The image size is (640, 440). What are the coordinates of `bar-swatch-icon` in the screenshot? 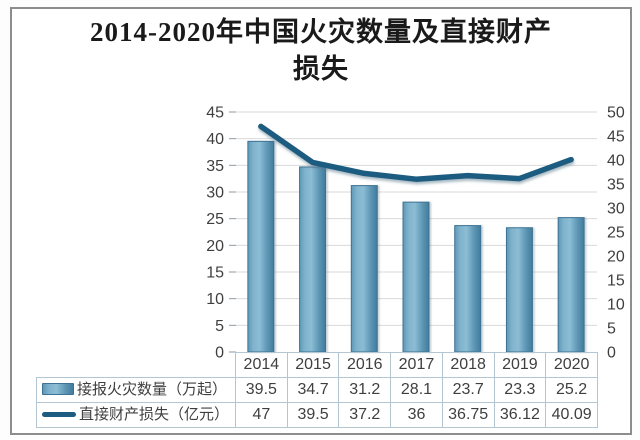 It's located at (58, 389).